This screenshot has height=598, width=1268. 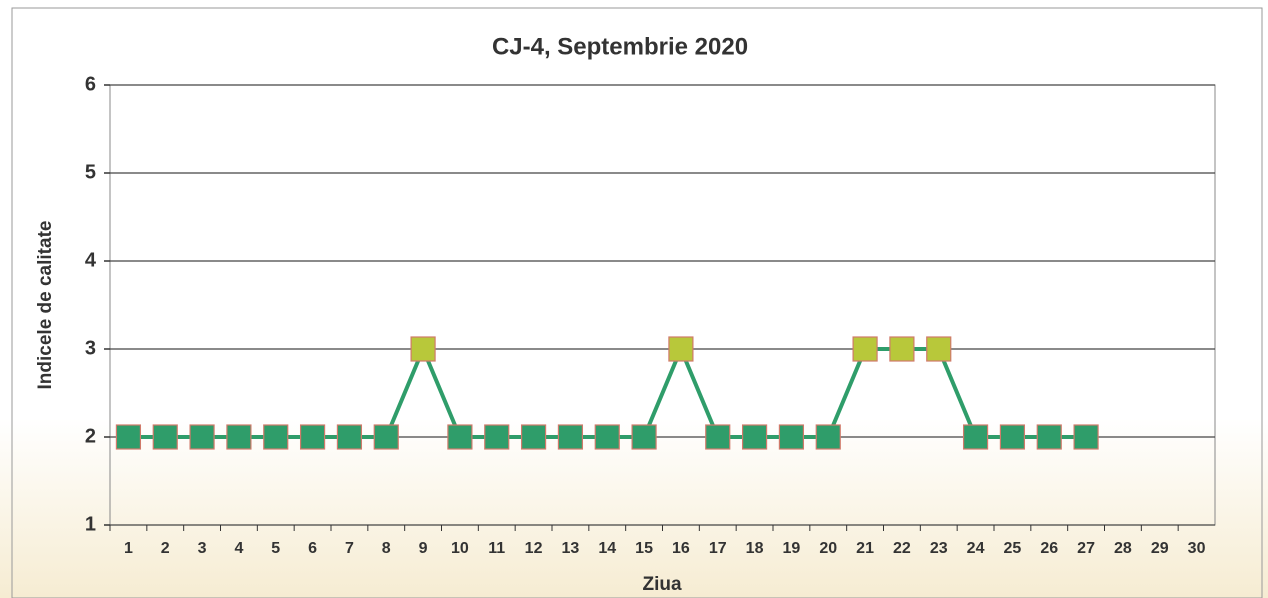 What do you see at coordinates (312, 548) in the screenshot?
I see `x-tick-label: 6` at bounding box center [312, 548].